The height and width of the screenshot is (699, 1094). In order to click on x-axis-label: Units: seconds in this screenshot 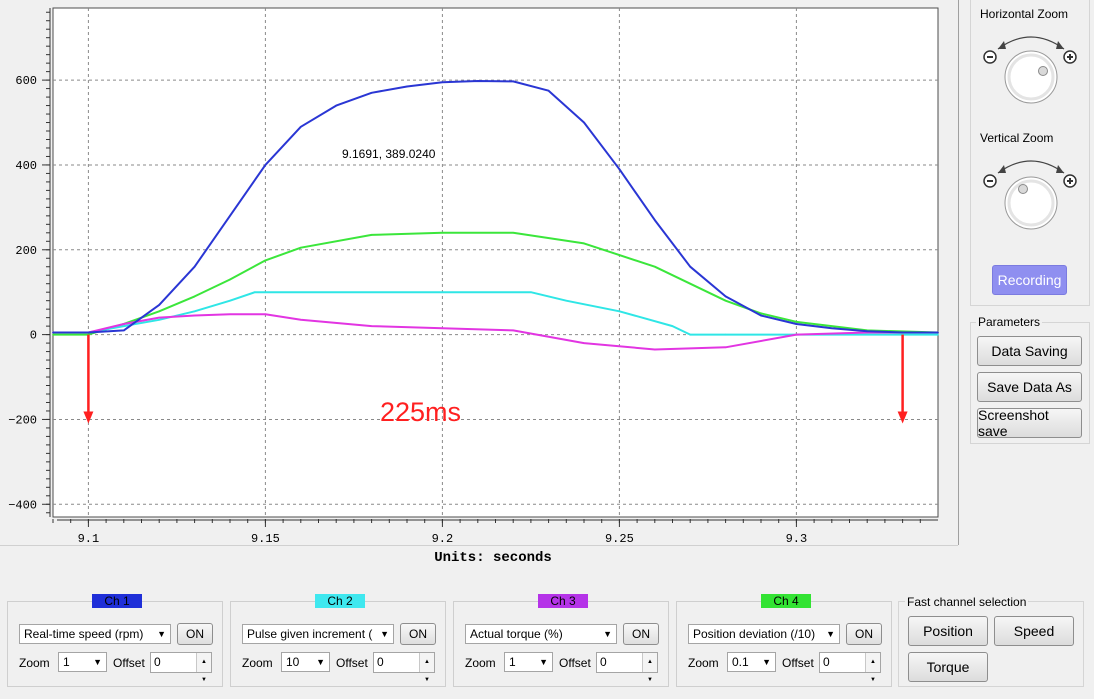, I will do `click(493, 558)`.